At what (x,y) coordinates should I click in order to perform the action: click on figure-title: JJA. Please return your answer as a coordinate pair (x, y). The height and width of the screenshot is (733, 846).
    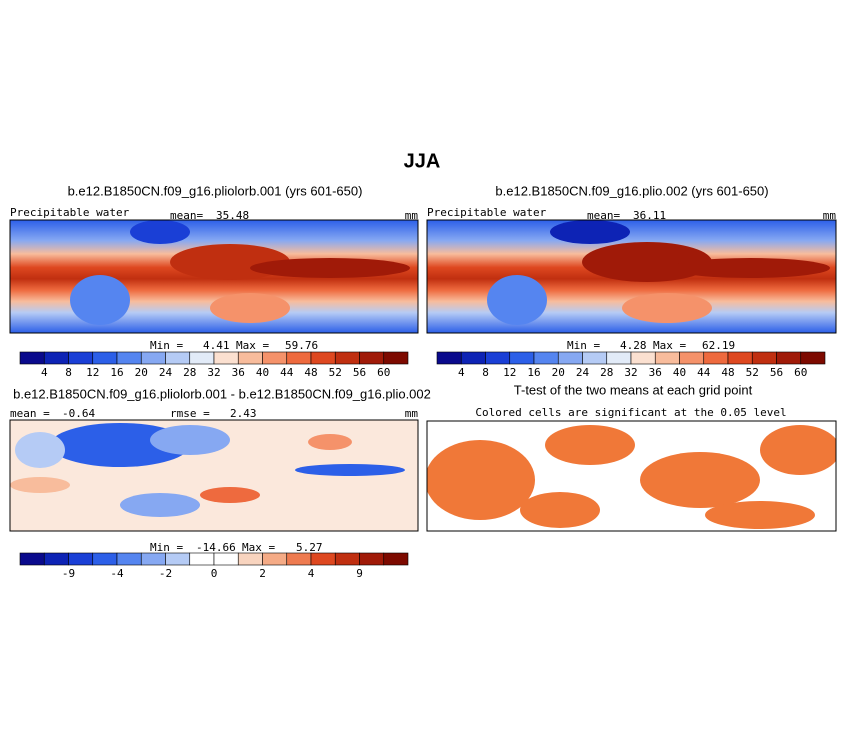
    Looking at the image, I should click on (422, 161).